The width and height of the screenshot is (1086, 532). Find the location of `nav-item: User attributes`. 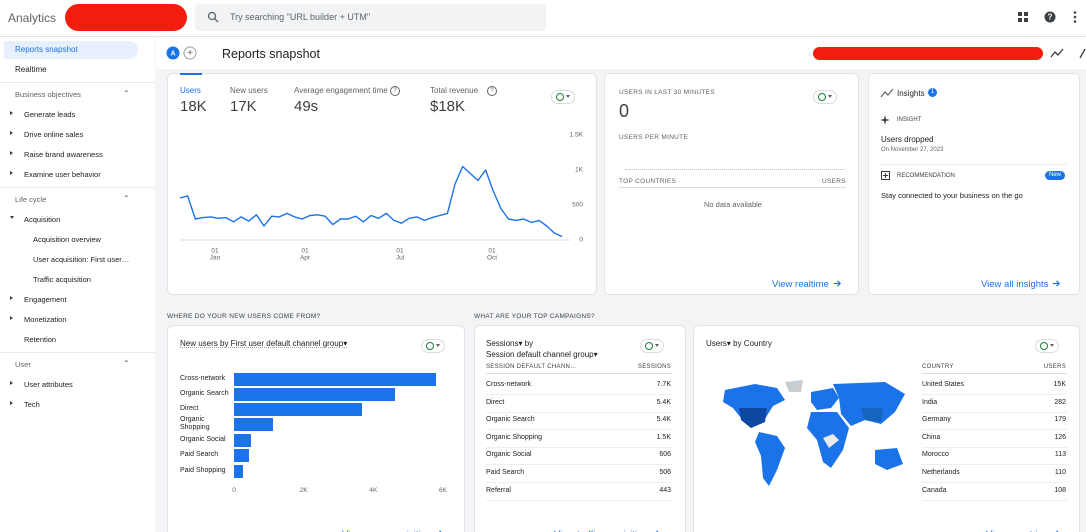

nav-item: User attributes is located at coordinates (48, 384).